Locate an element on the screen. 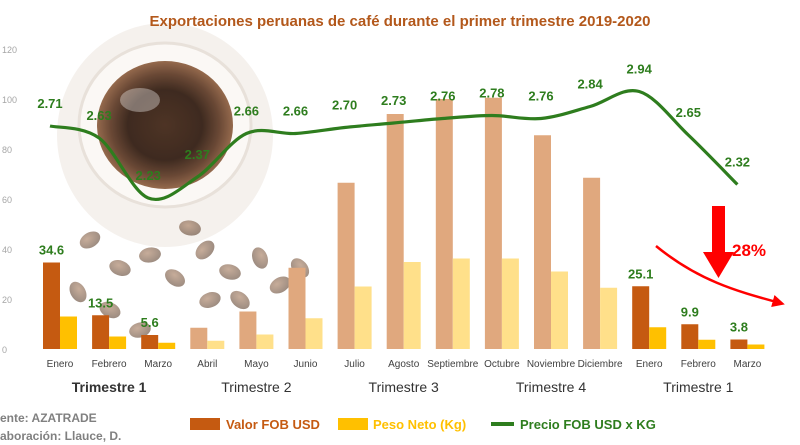 Image resolution: width=800 pixels, height=445 pixels. legend-label-valor-fob: Valor FOB USD is located at coordinates (273, 424).